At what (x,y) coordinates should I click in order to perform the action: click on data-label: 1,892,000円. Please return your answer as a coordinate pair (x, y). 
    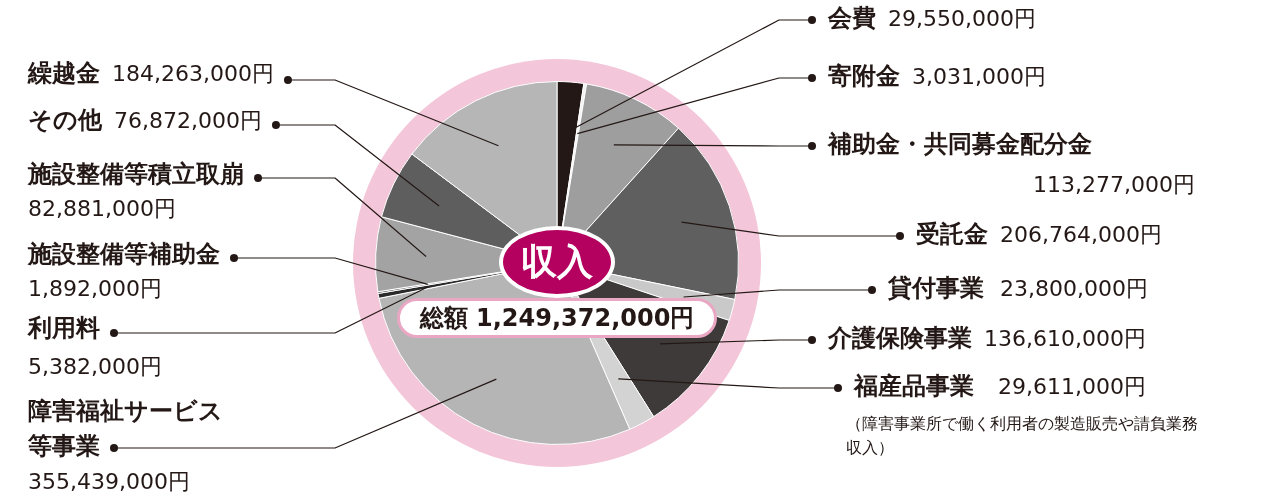
    Looking at the image, I should click on (95, 288).